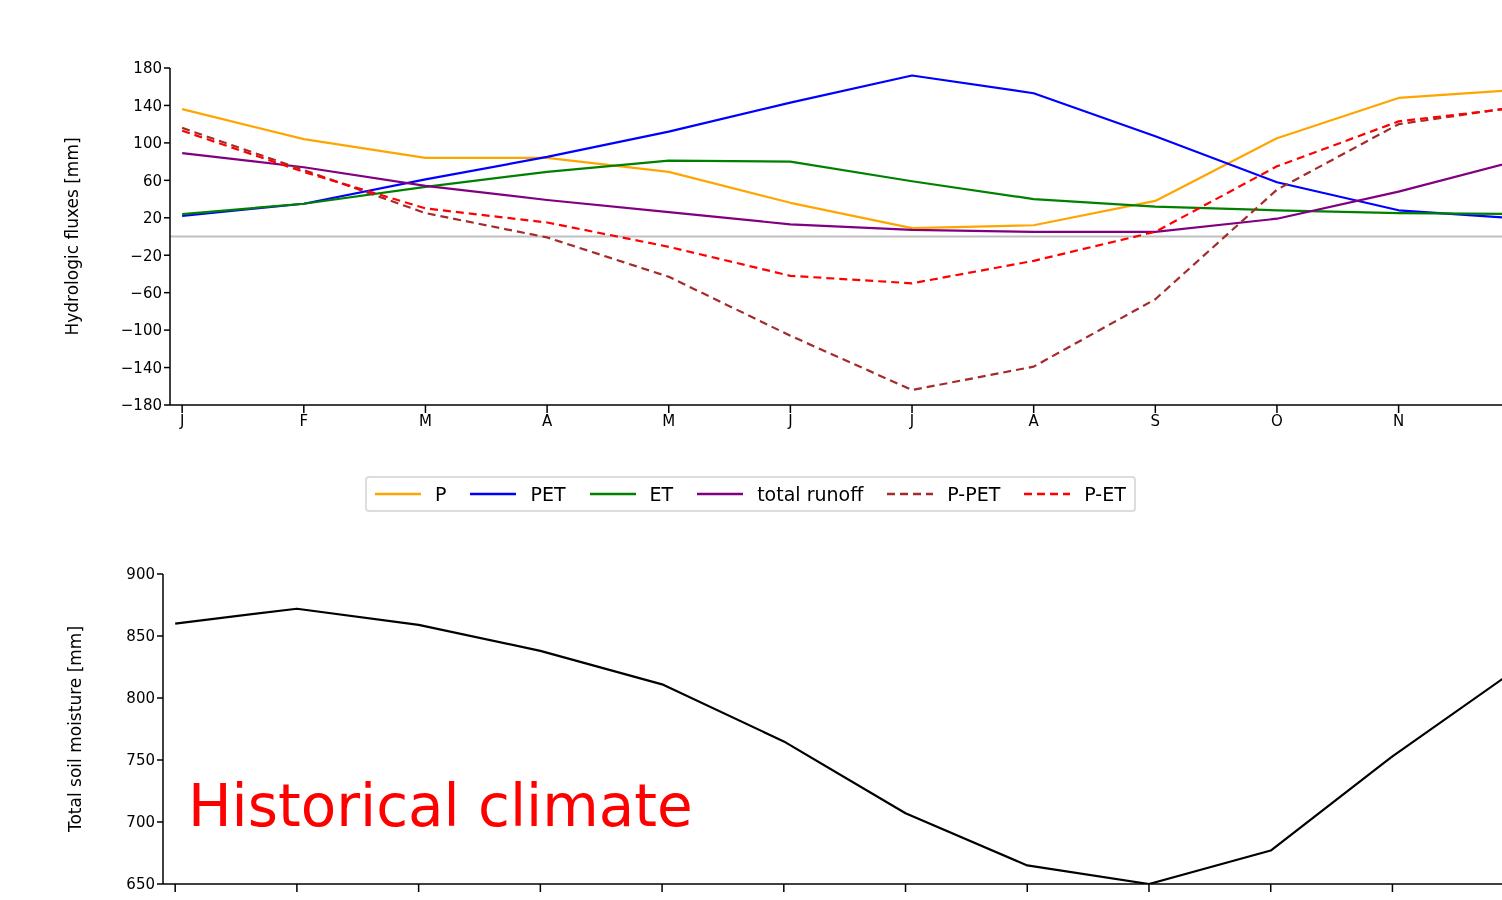 Image resolution: width=1502 pixels, height=900 pixels. I want to click on y-tick-label: −60, so click(146, 292).